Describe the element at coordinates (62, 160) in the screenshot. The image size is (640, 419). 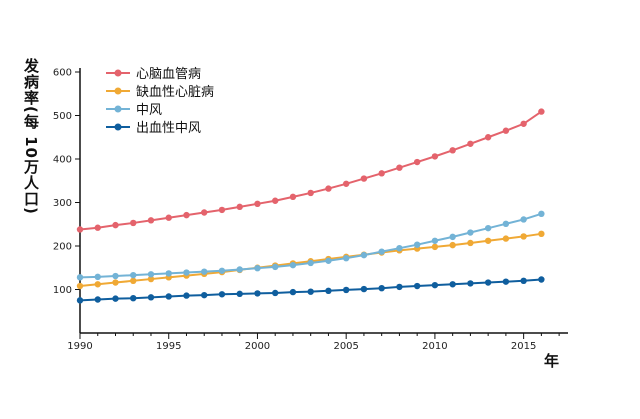
I see `y-tick-label: 400` at that location.